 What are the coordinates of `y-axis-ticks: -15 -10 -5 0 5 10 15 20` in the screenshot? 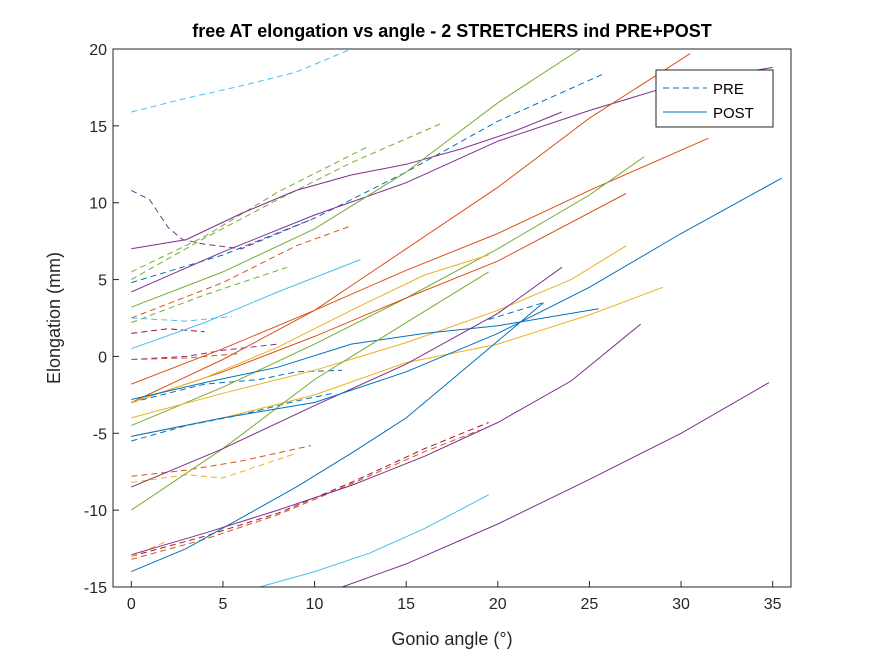 It's located at (101, 319).